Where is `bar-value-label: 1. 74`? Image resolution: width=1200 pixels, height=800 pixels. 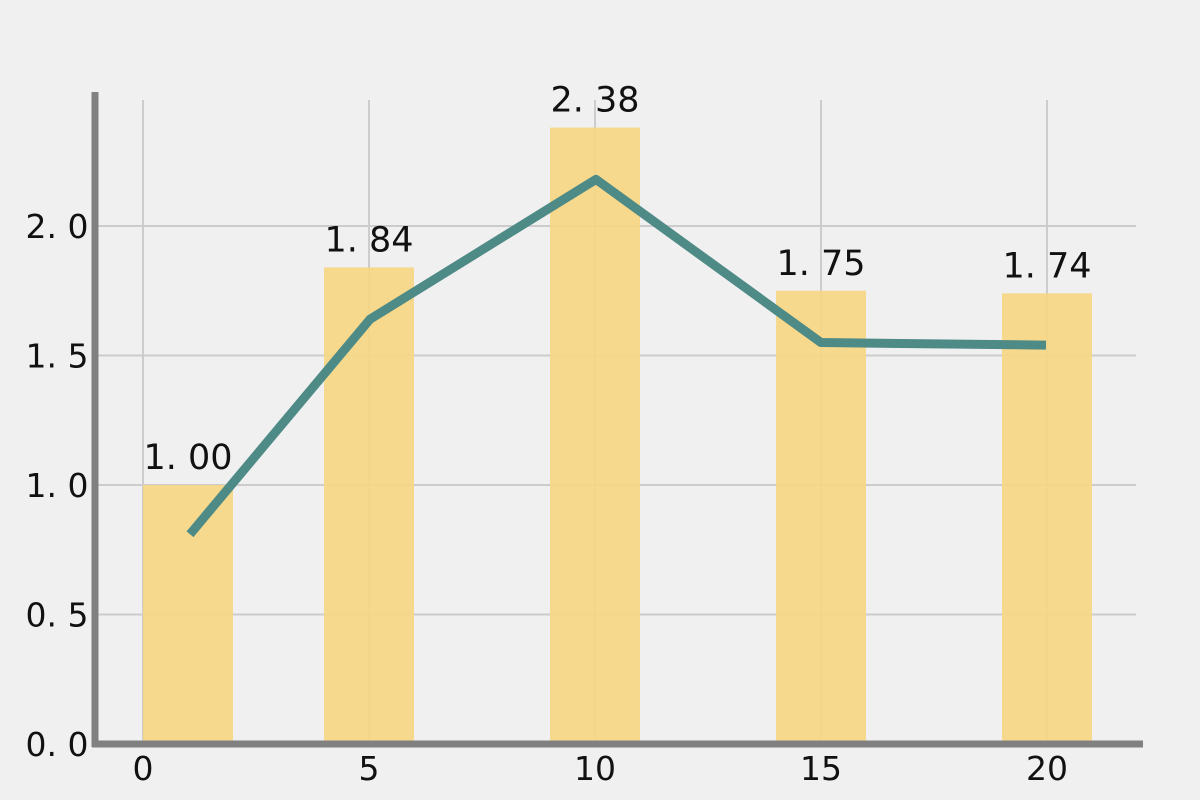 bar-value-label: 1. 74 is located at coordinates (1046, 266).